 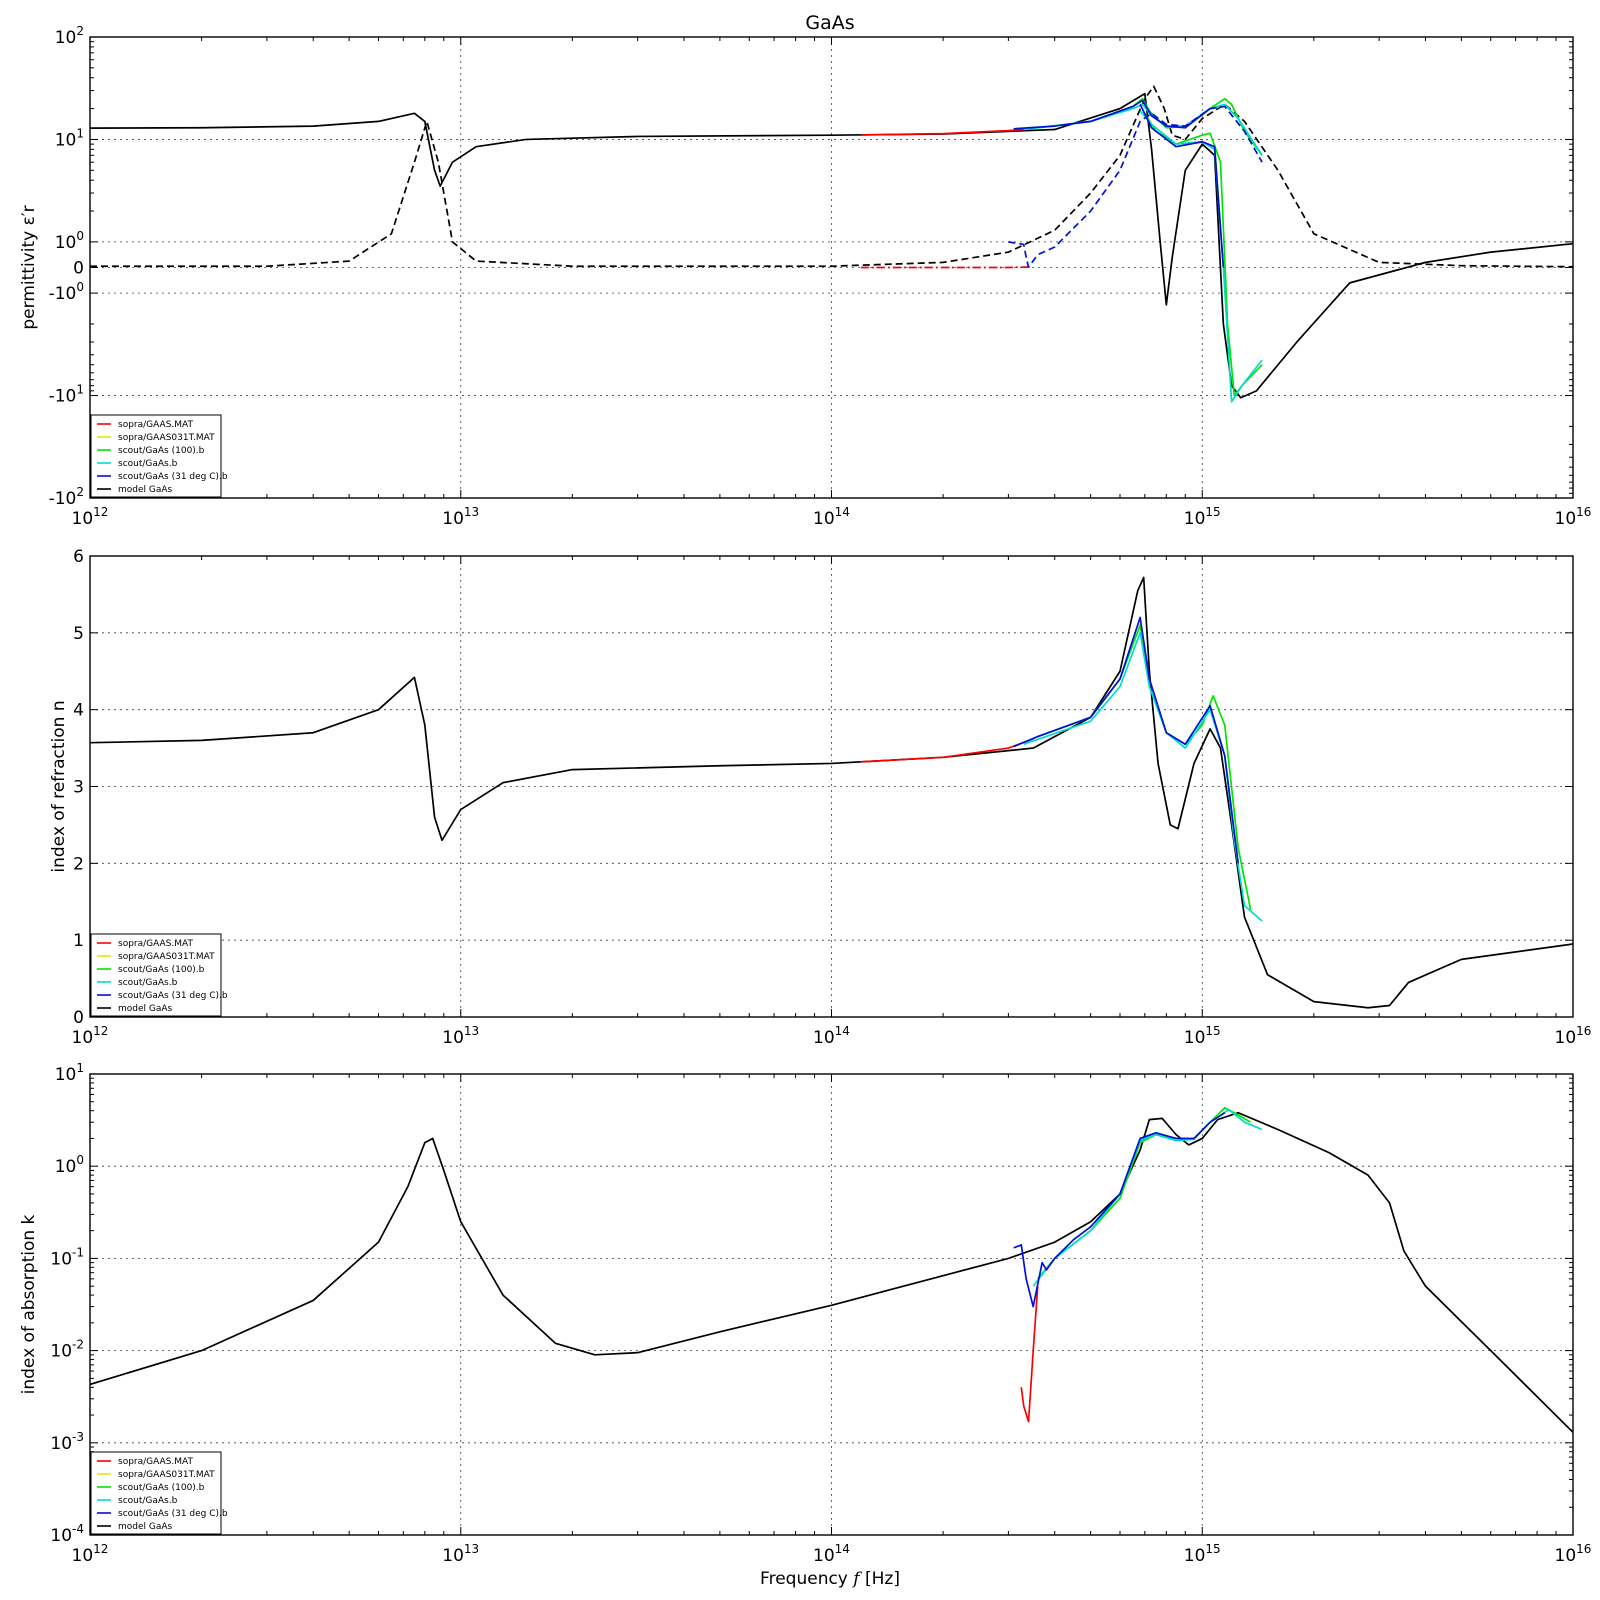 What do you see at coordinates (831, 176) in the screenshot?
I see `series-line-model-gaas` at bounding box center [831, 176].